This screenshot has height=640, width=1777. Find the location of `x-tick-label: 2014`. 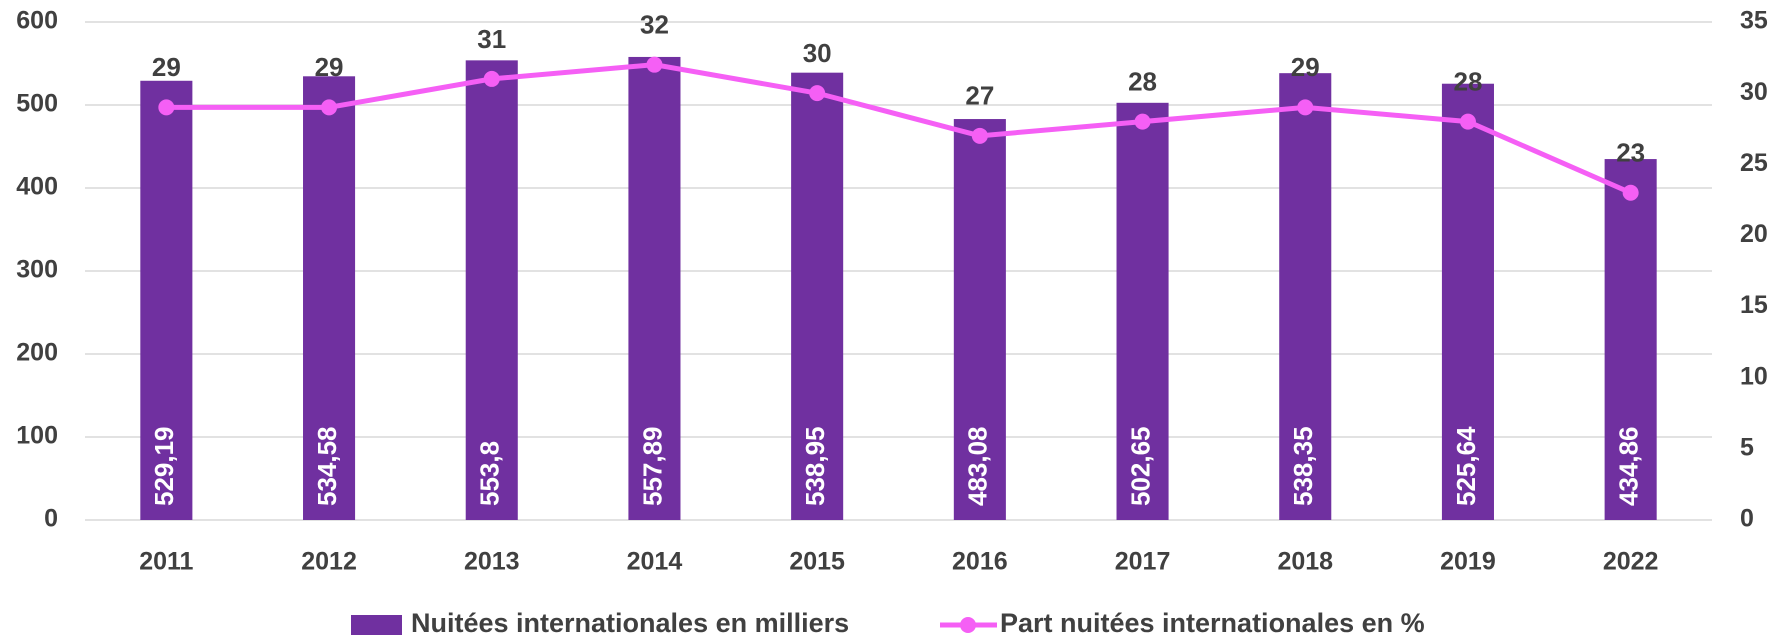

x-tick-label: 2014 is located at coordinates (655, 562).